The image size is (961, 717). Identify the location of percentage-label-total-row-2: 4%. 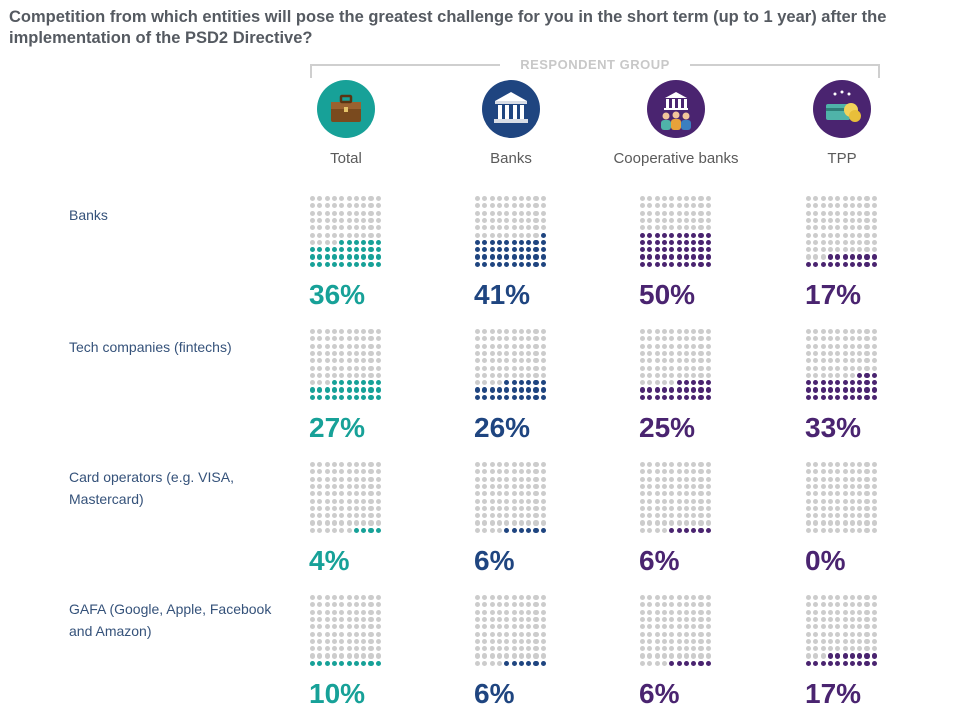
(329, 560).